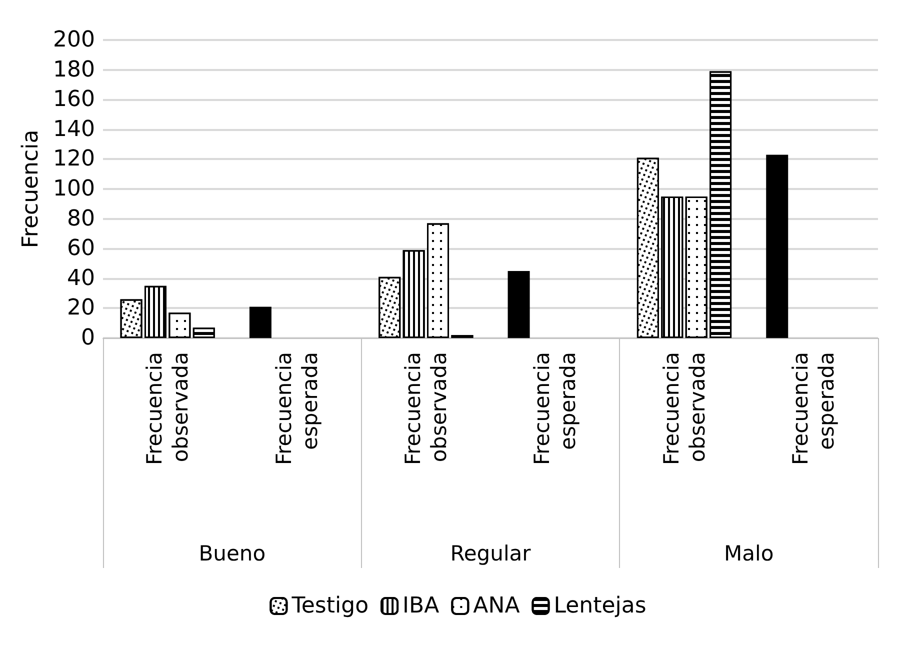  Describe the element at coordinates (167, 408) in the screenshot. I see `x-tick-label: Frecuencia observada` at that location.